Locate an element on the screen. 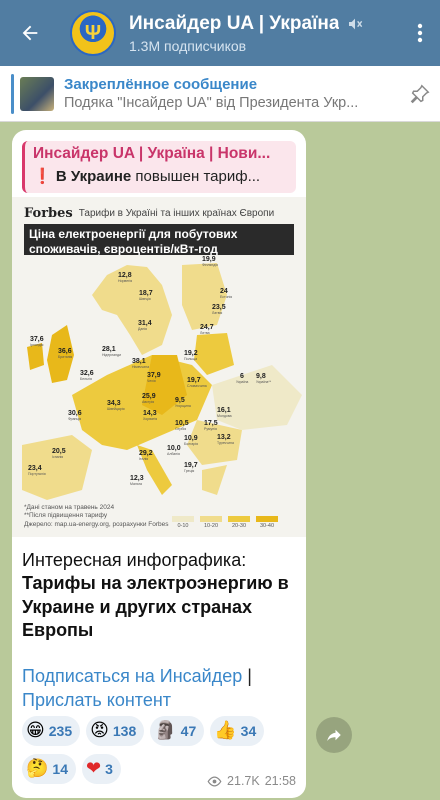 Image resolution: width=440 pixels, height=800 pixels. subscriber-count: 1.3M подписчиков is located at coordinates (188, 45).